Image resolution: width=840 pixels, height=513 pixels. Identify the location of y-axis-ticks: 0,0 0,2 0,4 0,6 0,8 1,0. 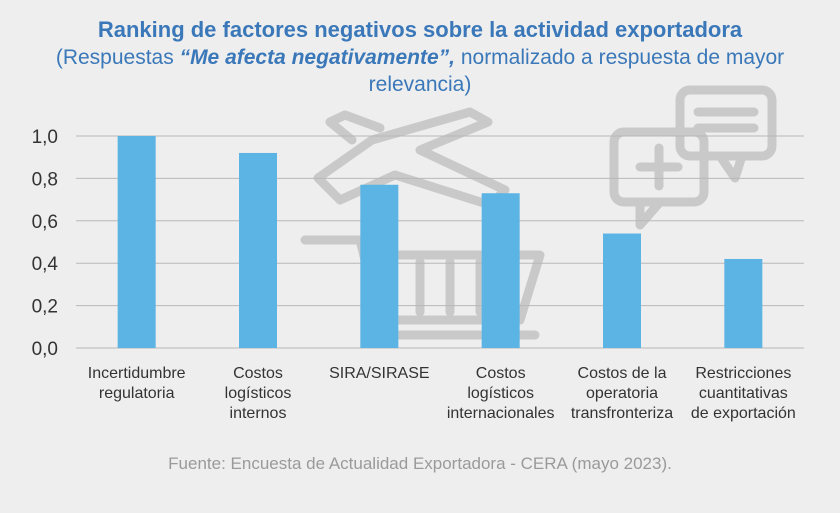
(45, 243).